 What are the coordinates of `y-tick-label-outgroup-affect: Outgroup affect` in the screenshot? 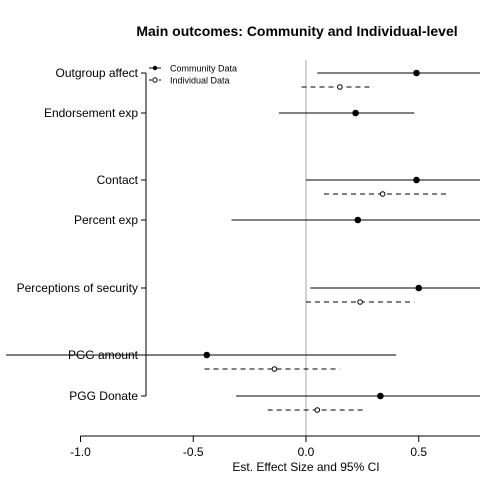 It's located at (97, 73).